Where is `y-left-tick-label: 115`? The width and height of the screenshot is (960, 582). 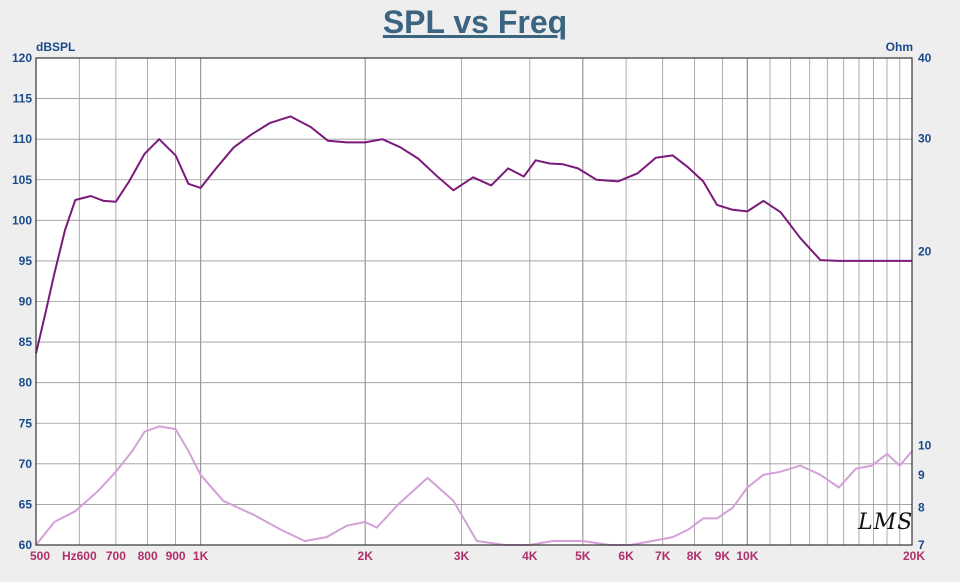
y-left-tick-label: 115 is located at coordinates (23, 99).